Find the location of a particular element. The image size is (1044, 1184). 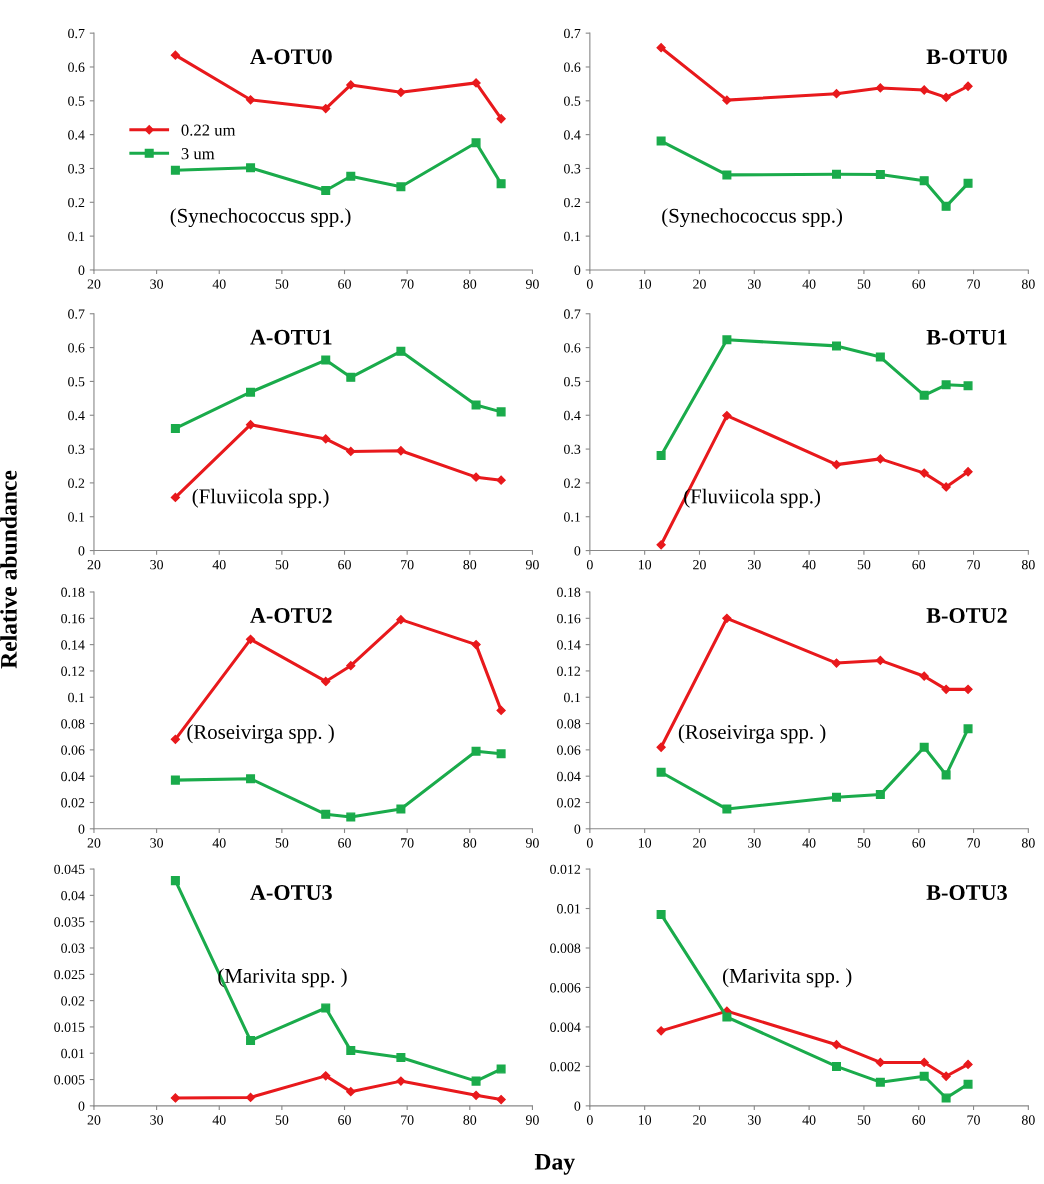

y-tick-label: 0.1 is located at coordinates (572, 236).